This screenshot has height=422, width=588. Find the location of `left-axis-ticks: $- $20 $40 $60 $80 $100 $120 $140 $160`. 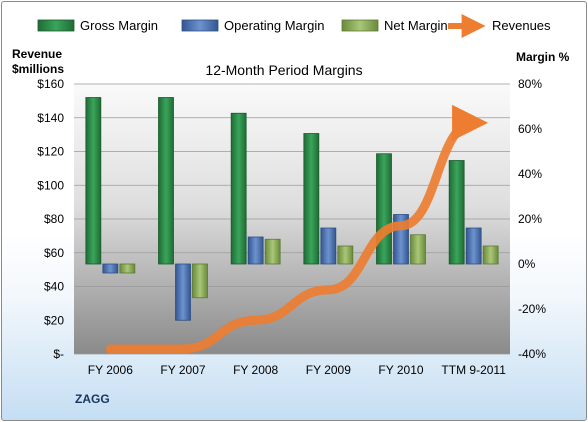

left-axis-ticks: $- $20 $40 $60 $80 $100 $120 $140 $160 is located at coordinates (50, 219).